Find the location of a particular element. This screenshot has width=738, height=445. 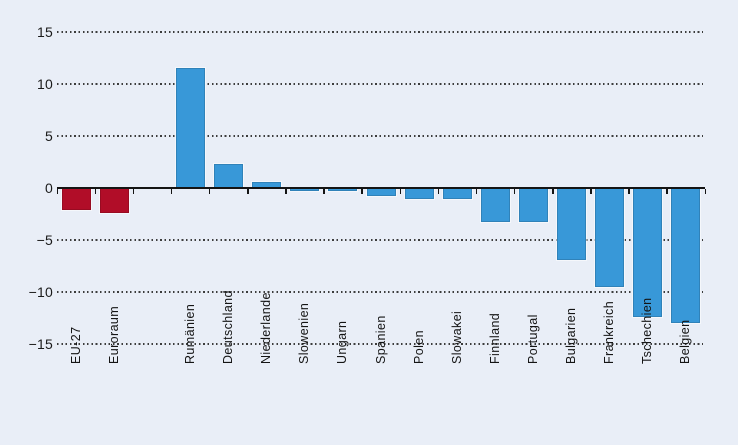

bar-slowenien is located at coordinates (305, 190).